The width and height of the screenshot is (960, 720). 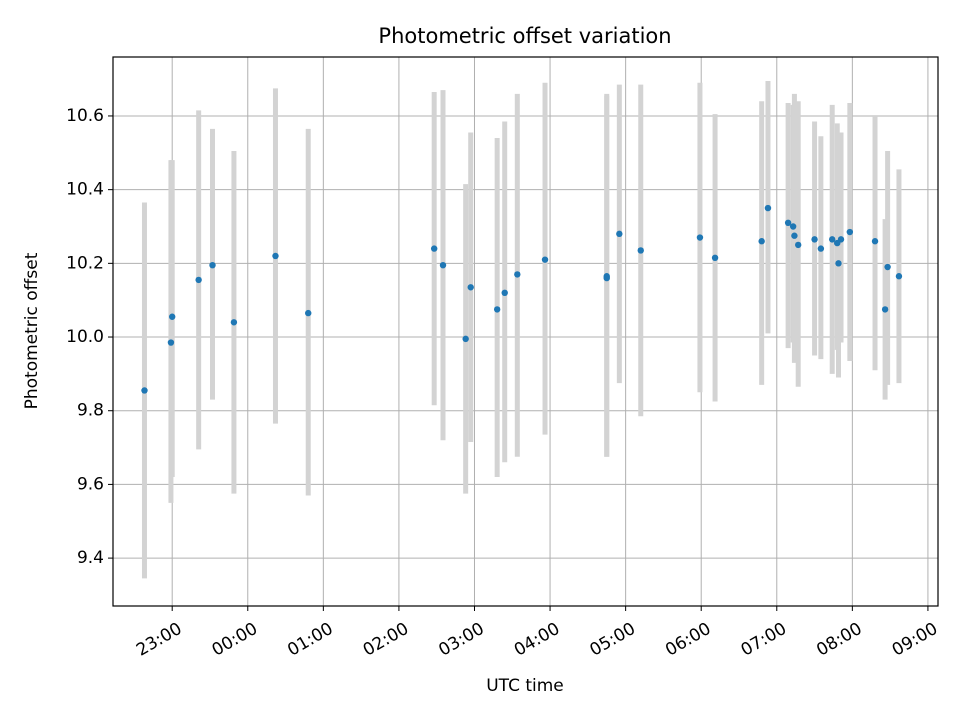 I want to click on y-tick-label: 10.2, so click(x=85, y=263).